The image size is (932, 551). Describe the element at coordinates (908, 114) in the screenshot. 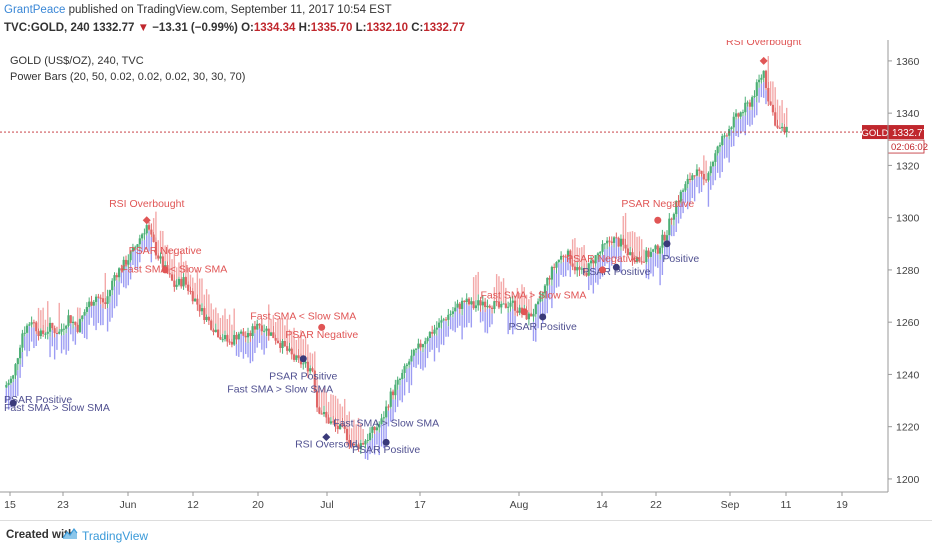

I see `y-tick-label: 1340` at that location.